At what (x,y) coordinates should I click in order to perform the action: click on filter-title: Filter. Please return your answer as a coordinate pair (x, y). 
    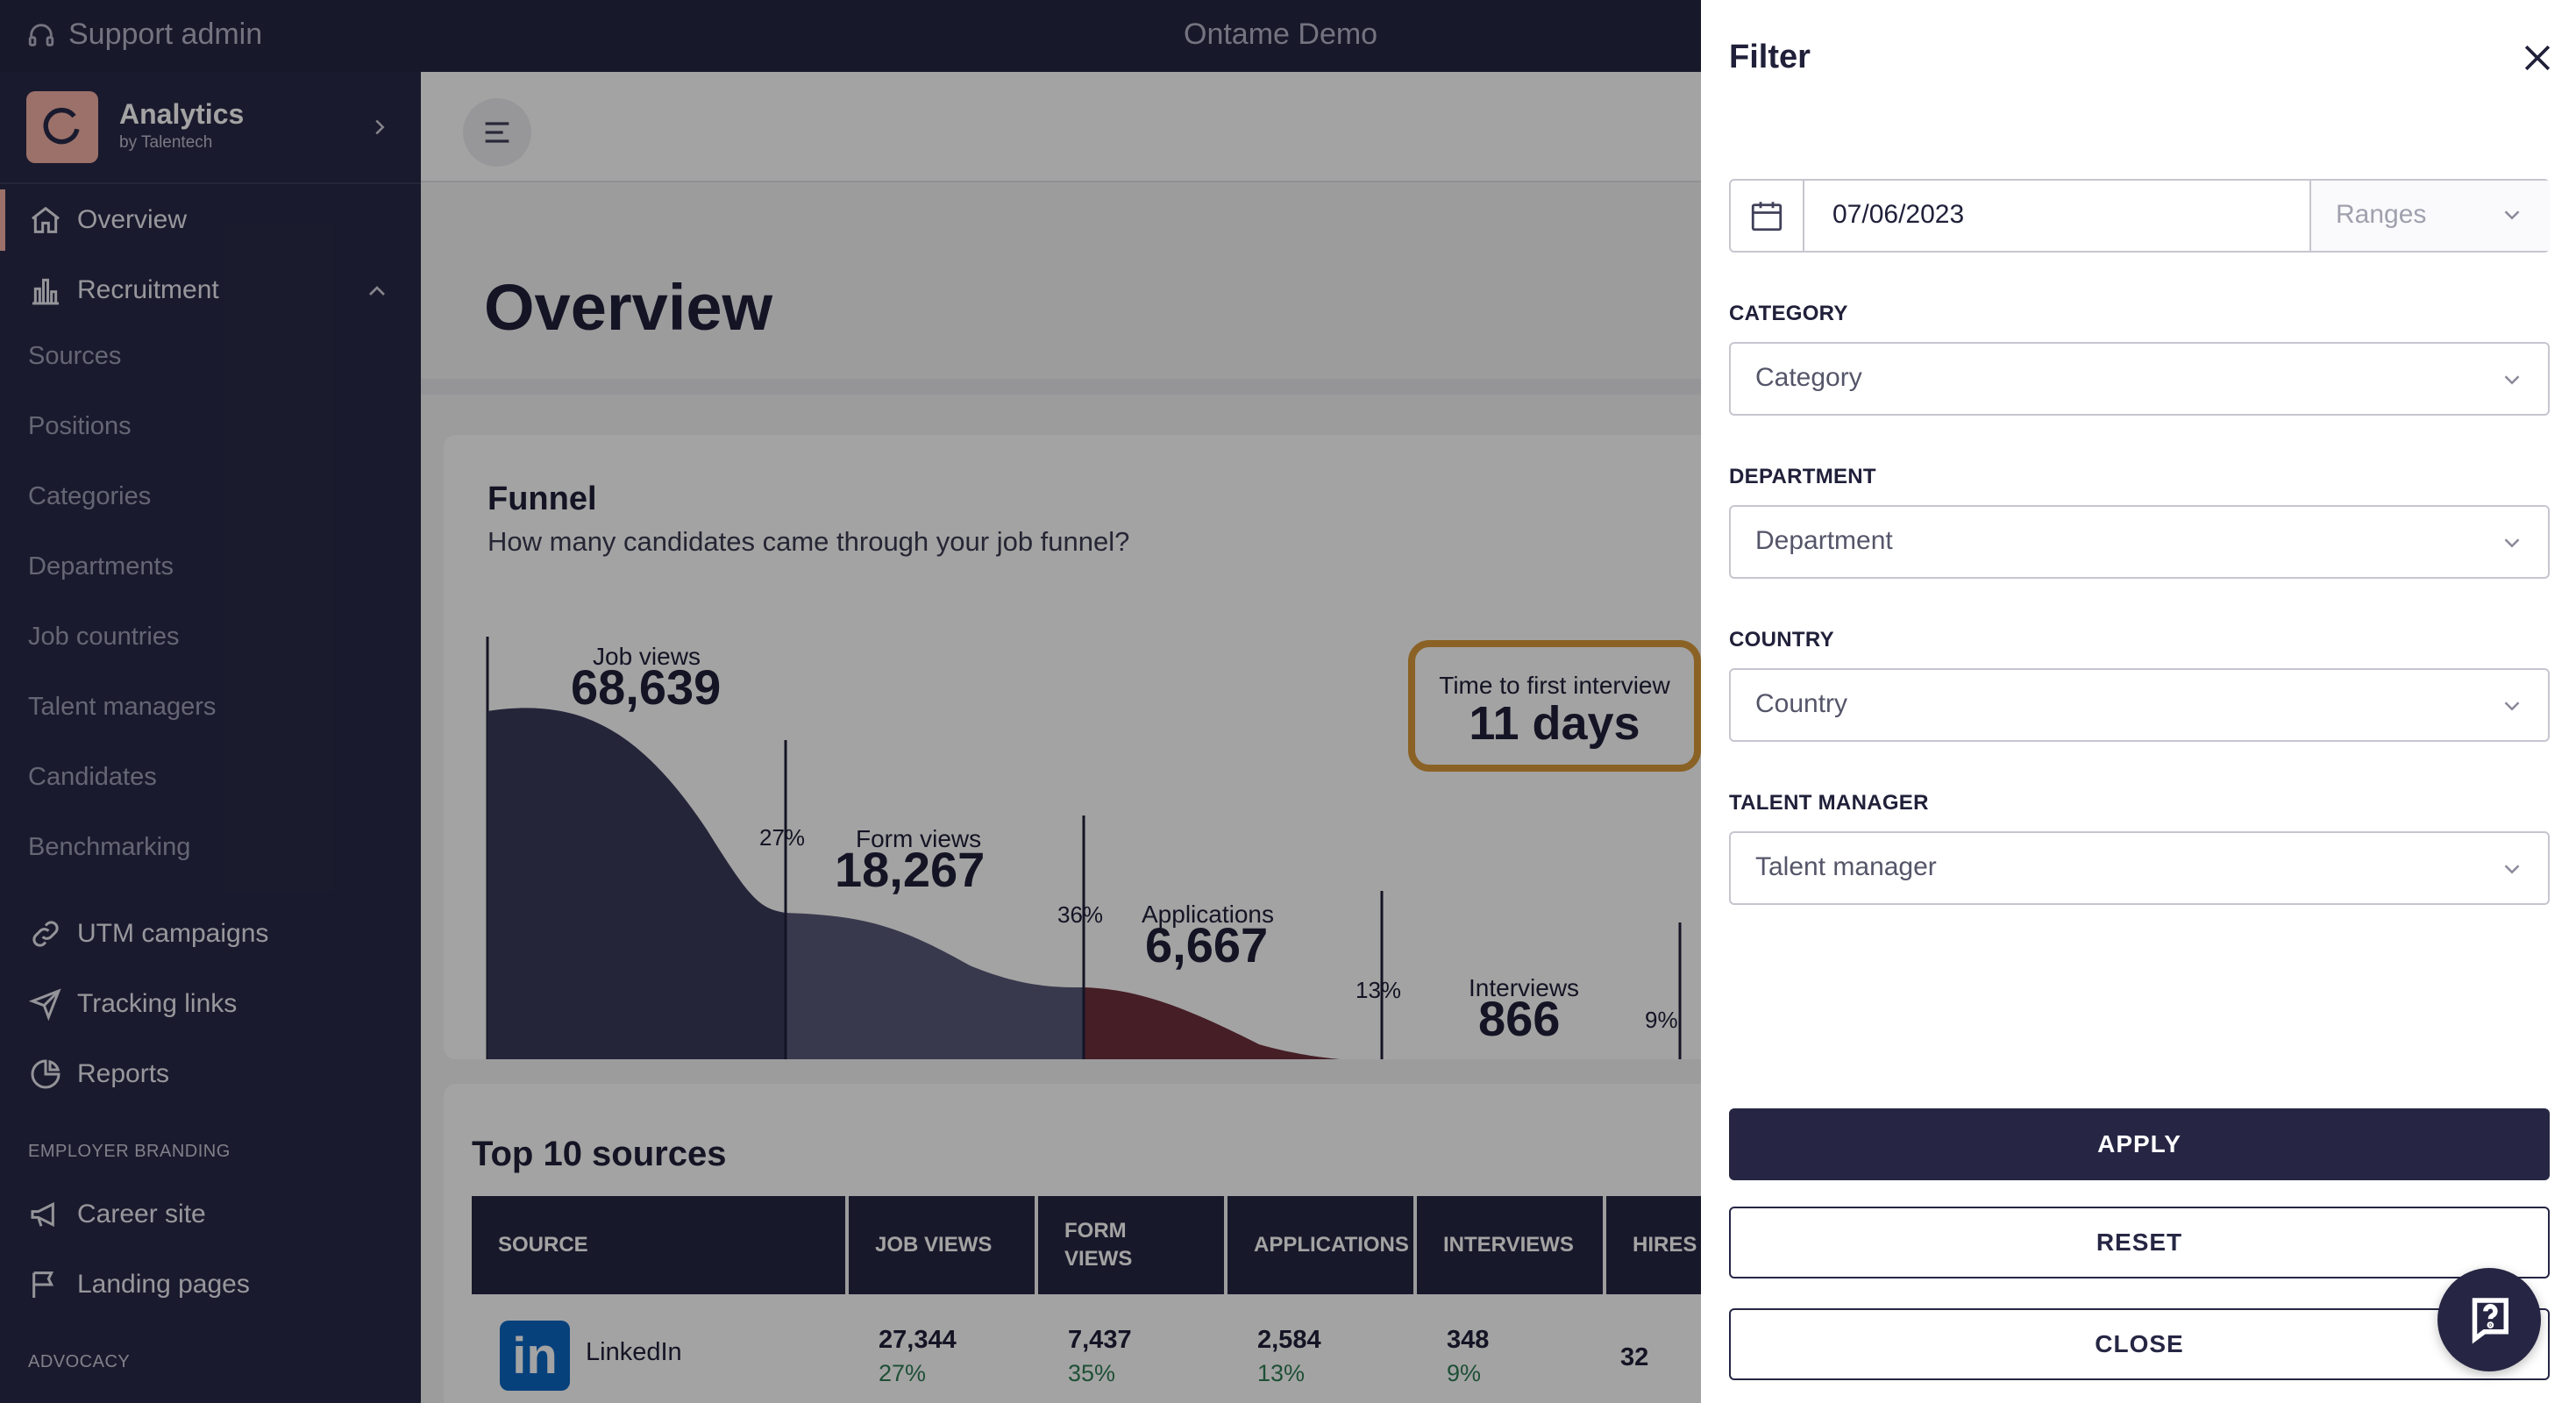
    Looking at the image, I should click on (1770, 57).